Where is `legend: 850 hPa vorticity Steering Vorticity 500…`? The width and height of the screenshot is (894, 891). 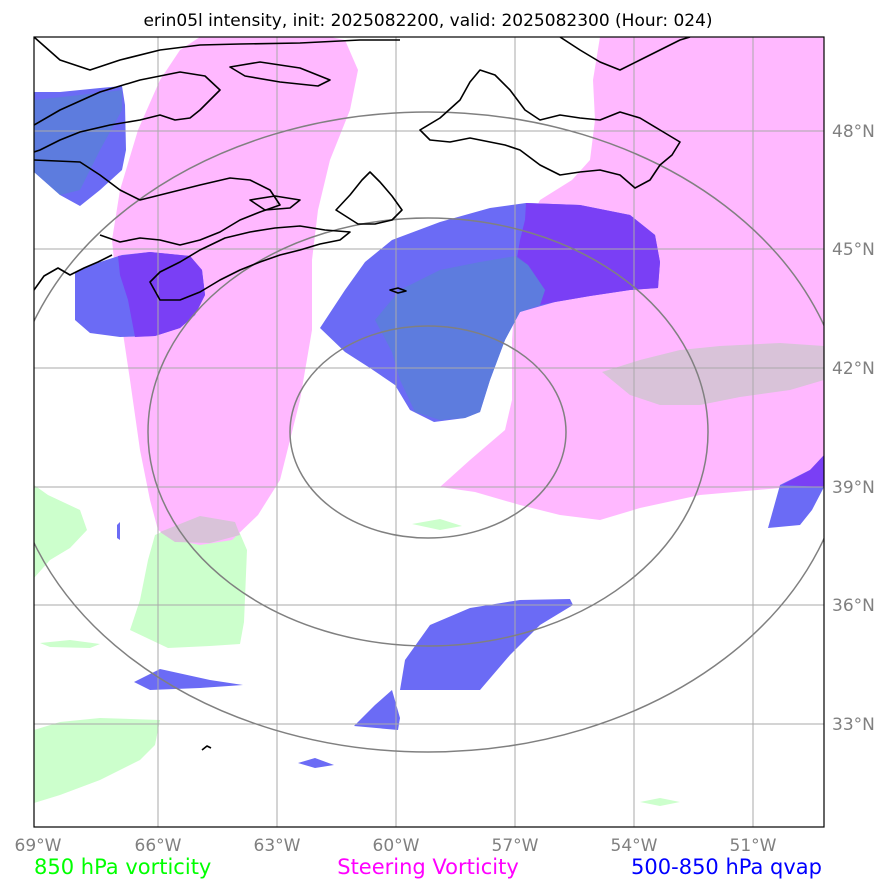 legend: 850 hPa vorticity Steering Vorticity 500… is located at coordinates (428, 867).